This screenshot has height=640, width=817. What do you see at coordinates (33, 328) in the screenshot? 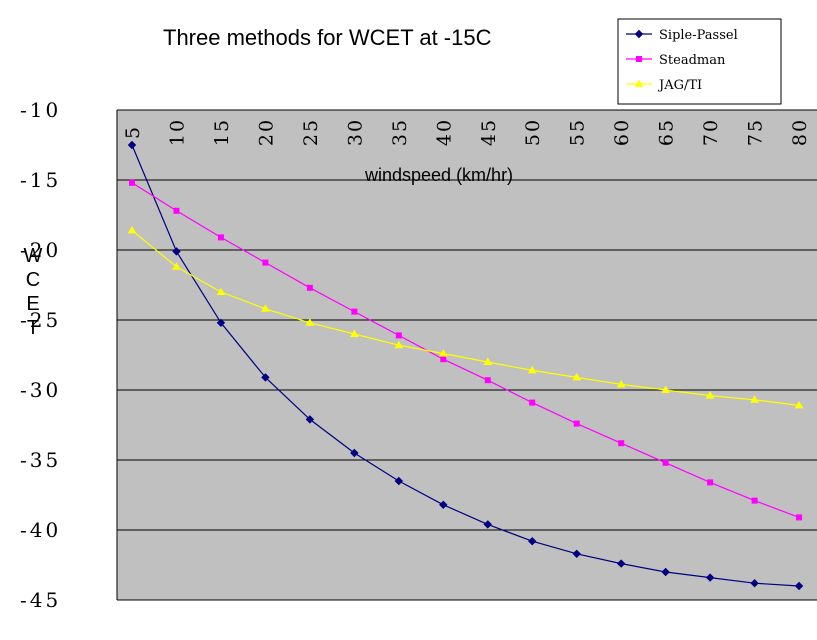
I see `y-axis-label-char: T` at bounding box center [33, 328].